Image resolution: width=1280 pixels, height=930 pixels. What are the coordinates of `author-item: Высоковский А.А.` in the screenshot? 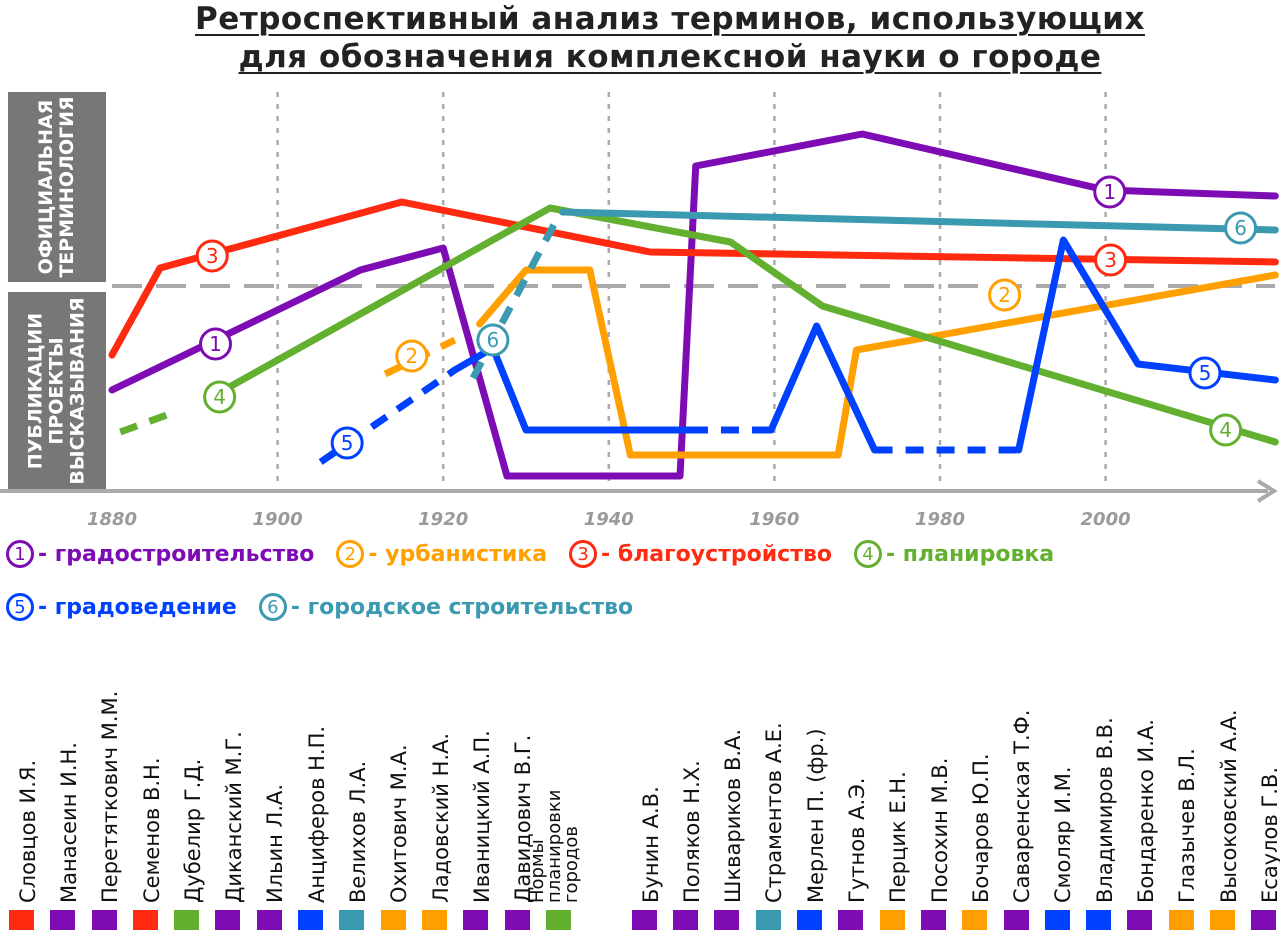 It's located at (1227, 785).